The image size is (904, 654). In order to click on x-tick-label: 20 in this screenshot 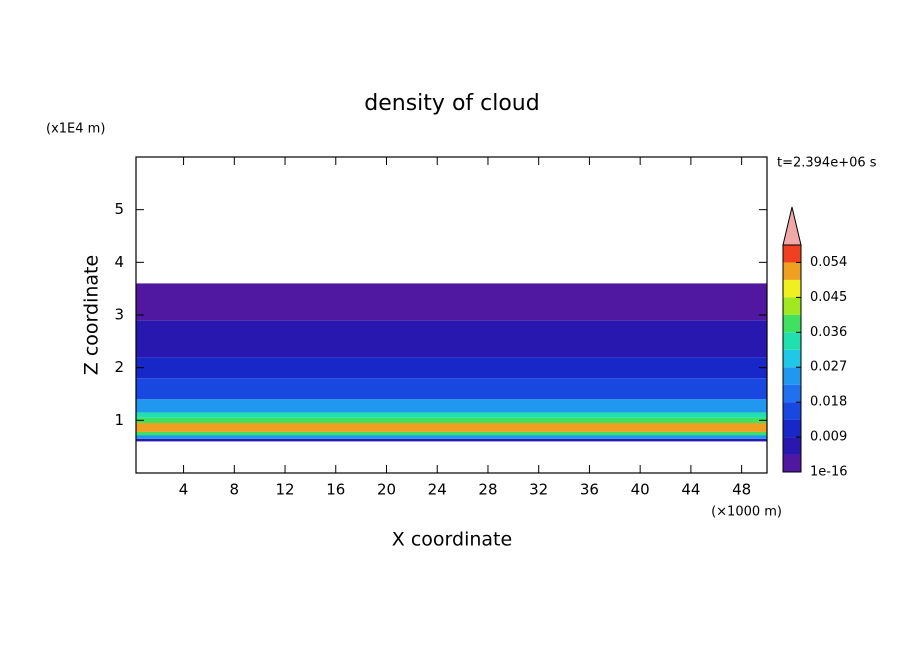, I will do `click(386, 490)`.